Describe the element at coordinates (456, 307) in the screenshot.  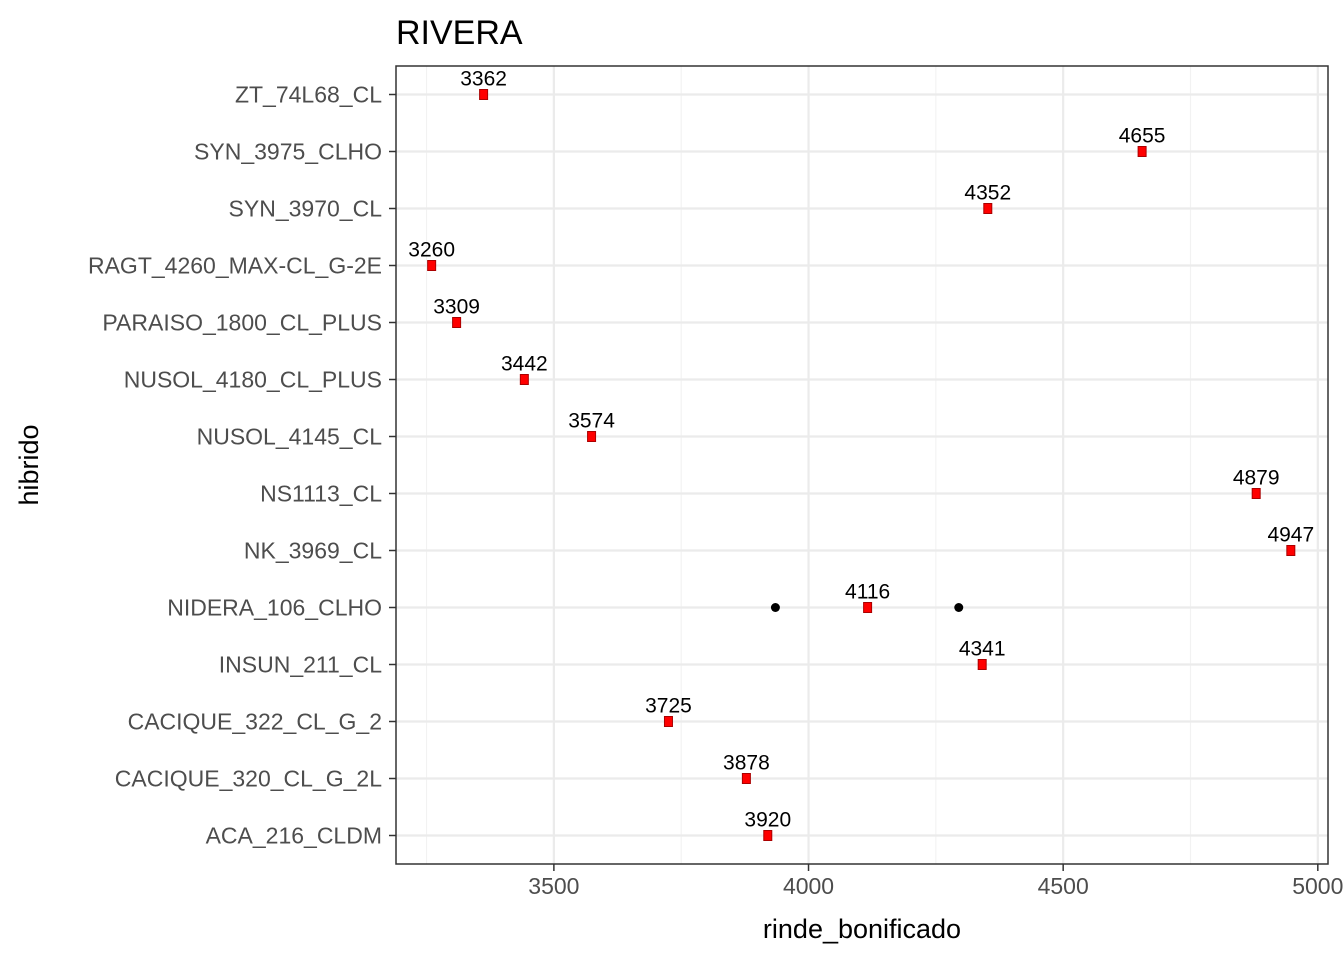
I see `data-label: 3309` at that location.